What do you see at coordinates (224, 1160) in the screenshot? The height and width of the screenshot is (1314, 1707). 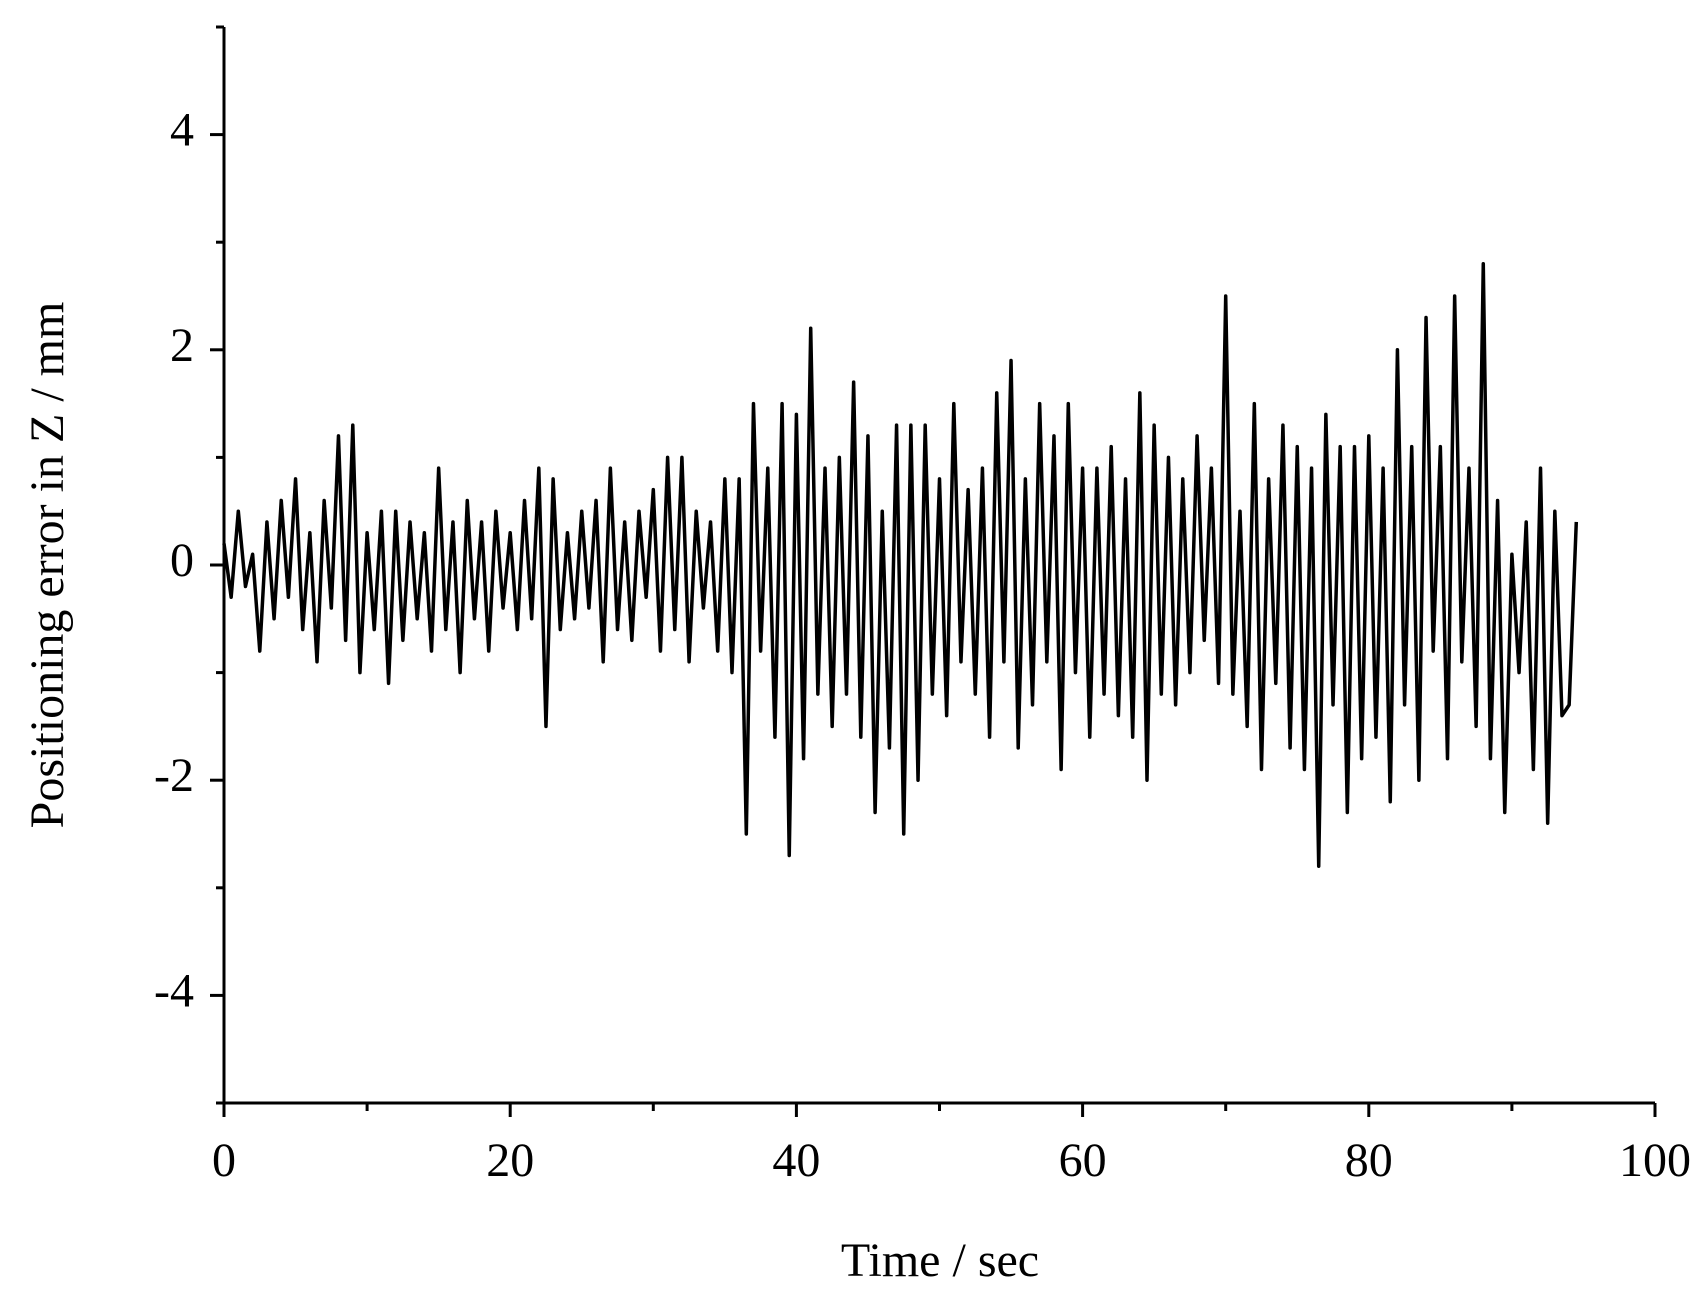 I see `x-tick-label: 0` at bounding box center [224, 1160].